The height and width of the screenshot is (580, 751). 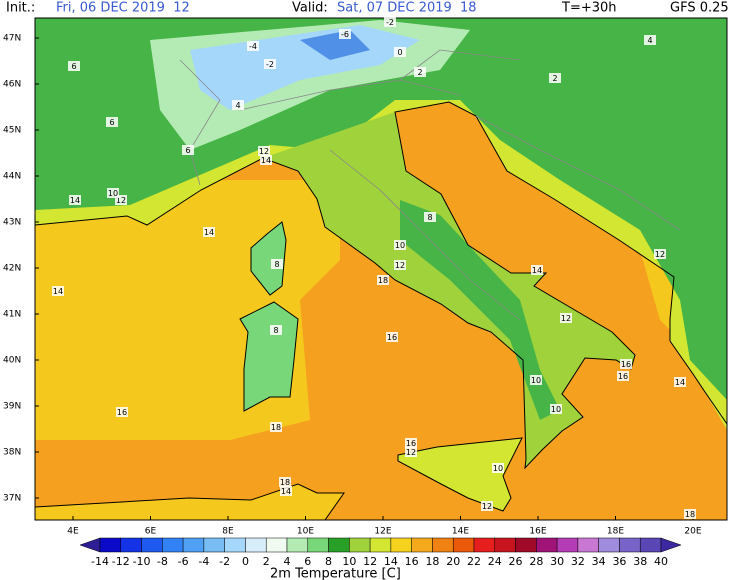 I want to click on colorbar-label: 32, so click(x=578, y=561).